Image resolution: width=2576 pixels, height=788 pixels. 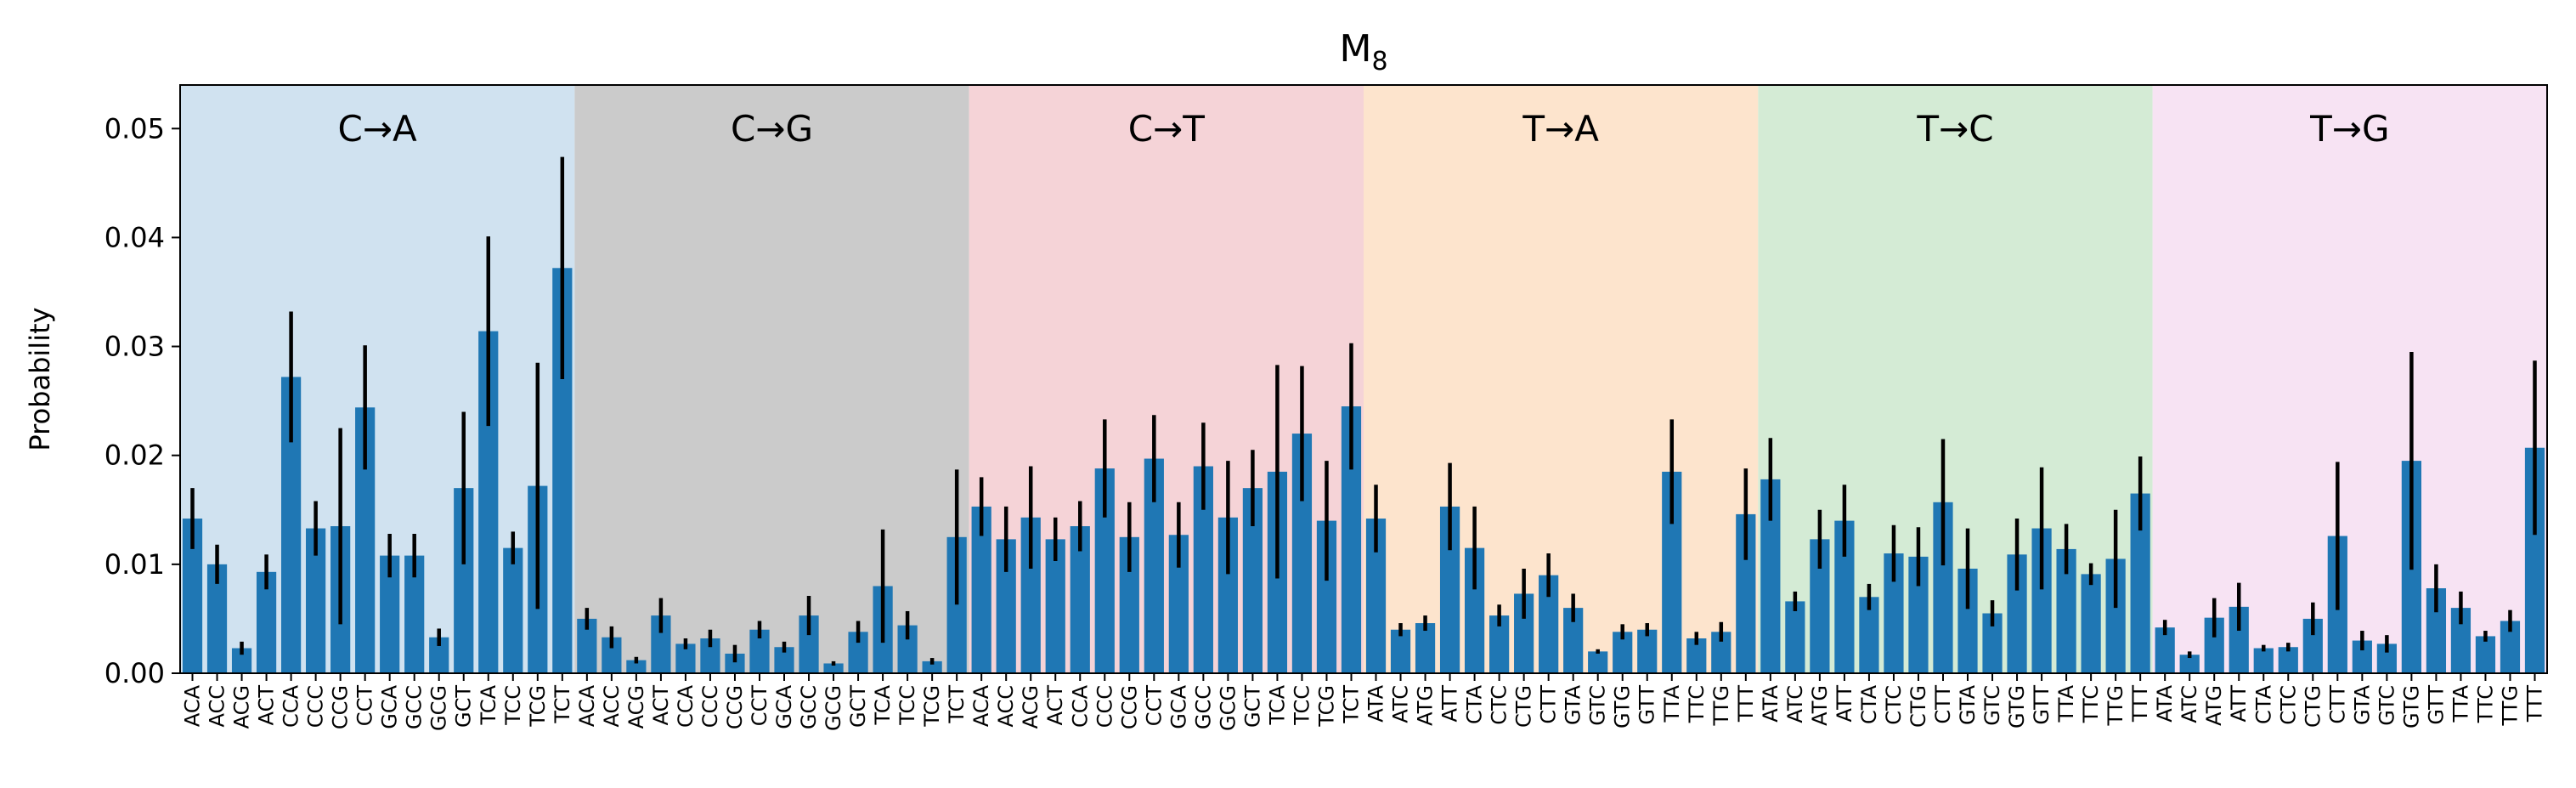 What do you see at coordinates (135, 347) in the screenshot?
I see `y-tick-label: 0.03` at bounding box center [135, 347].